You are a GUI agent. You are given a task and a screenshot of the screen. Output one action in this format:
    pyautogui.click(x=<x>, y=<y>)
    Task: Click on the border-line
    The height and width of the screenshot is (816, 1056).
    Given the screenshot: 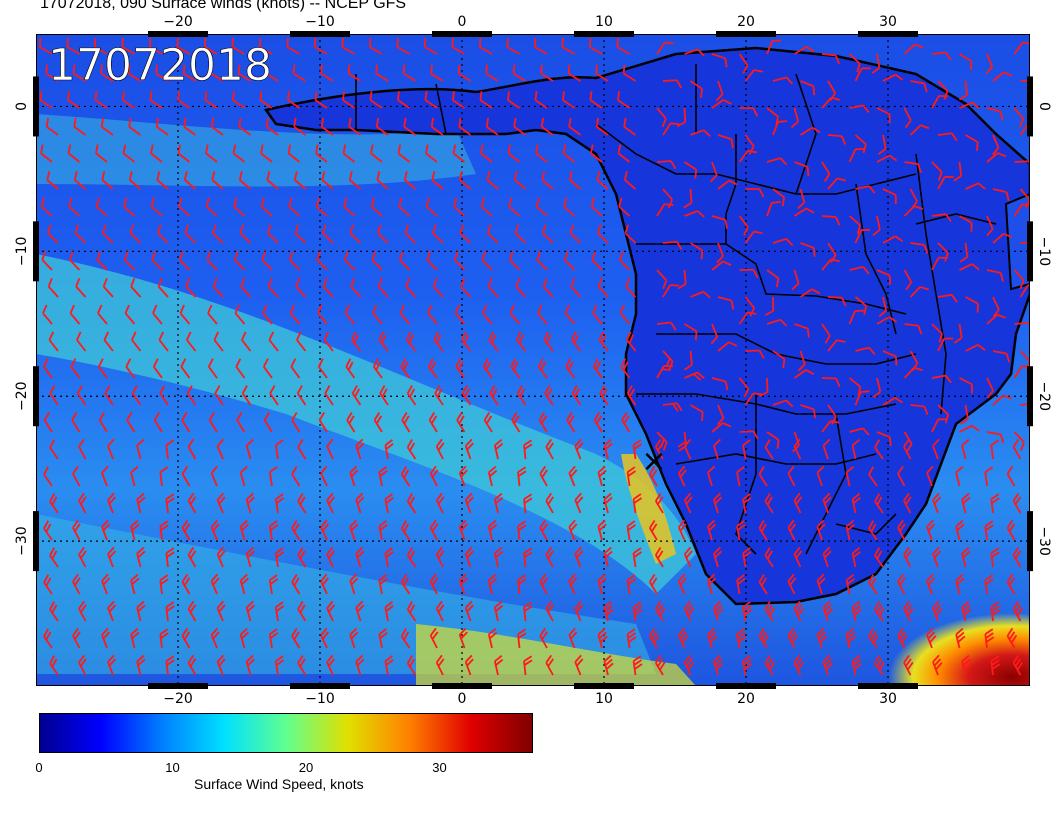 What is the action you would take?
    pyautogui.click(x=876, y=259)
    